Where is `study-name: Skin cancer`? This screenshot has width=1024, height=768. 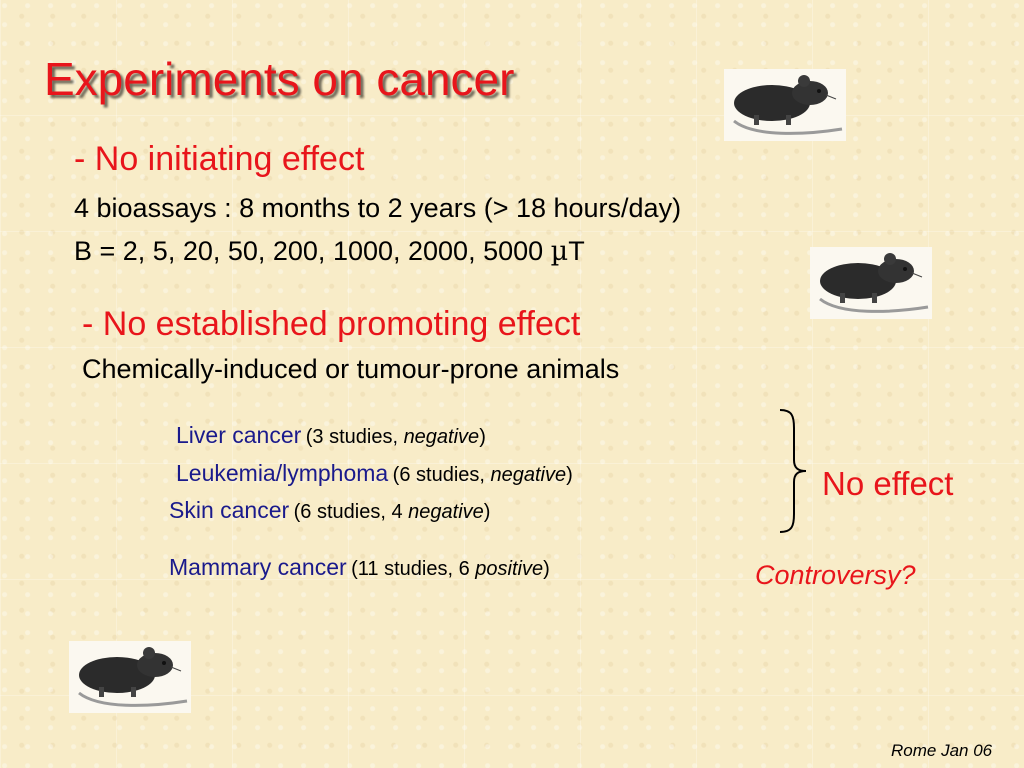 study-name: Skin cancer is located at coordinates (229, 510).